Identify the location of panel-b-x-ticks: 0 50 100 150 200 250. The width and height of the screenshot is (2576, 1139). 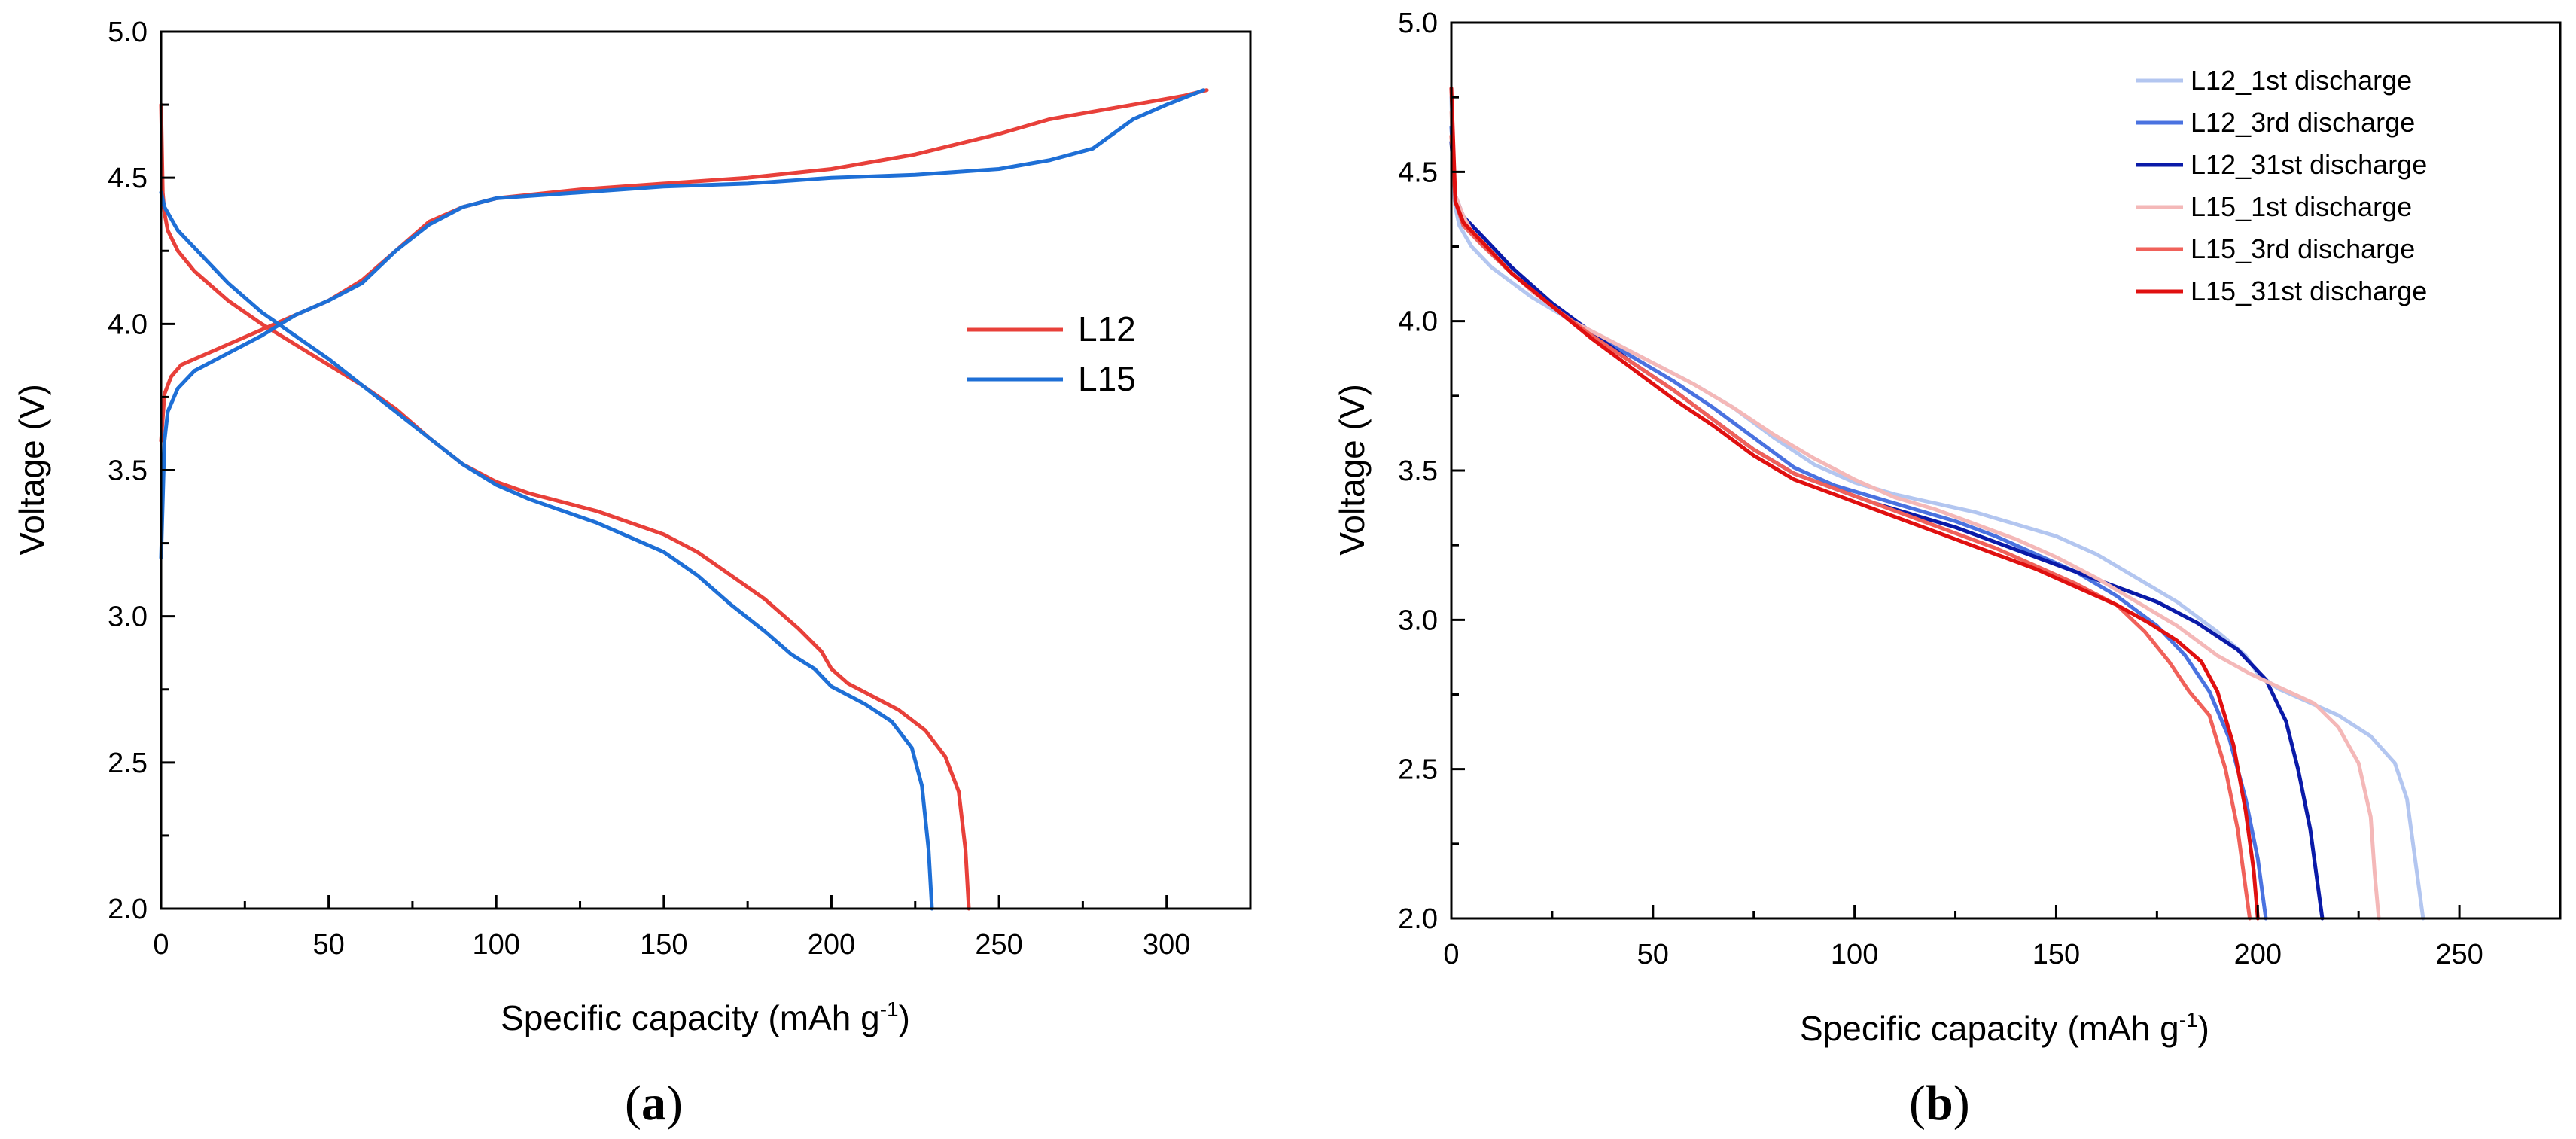
(1963, 937).